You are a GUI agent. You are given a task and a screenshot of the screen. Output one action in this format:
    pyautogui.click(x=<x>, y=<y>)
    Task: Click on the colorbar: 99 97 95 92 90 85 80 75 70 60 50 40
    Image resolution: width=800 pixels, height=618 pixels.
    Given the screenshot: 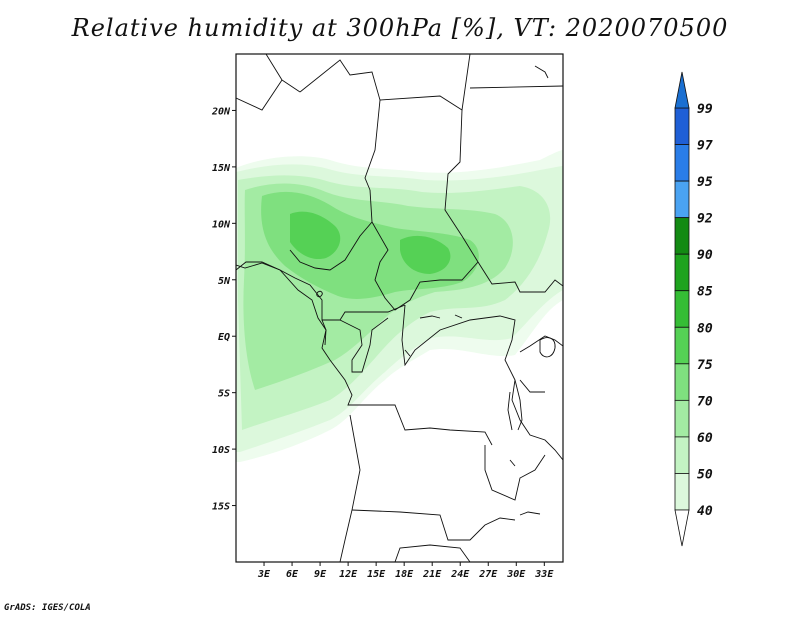 What is the action you would take?
    pyautogui.click(x=693, y=309)
    